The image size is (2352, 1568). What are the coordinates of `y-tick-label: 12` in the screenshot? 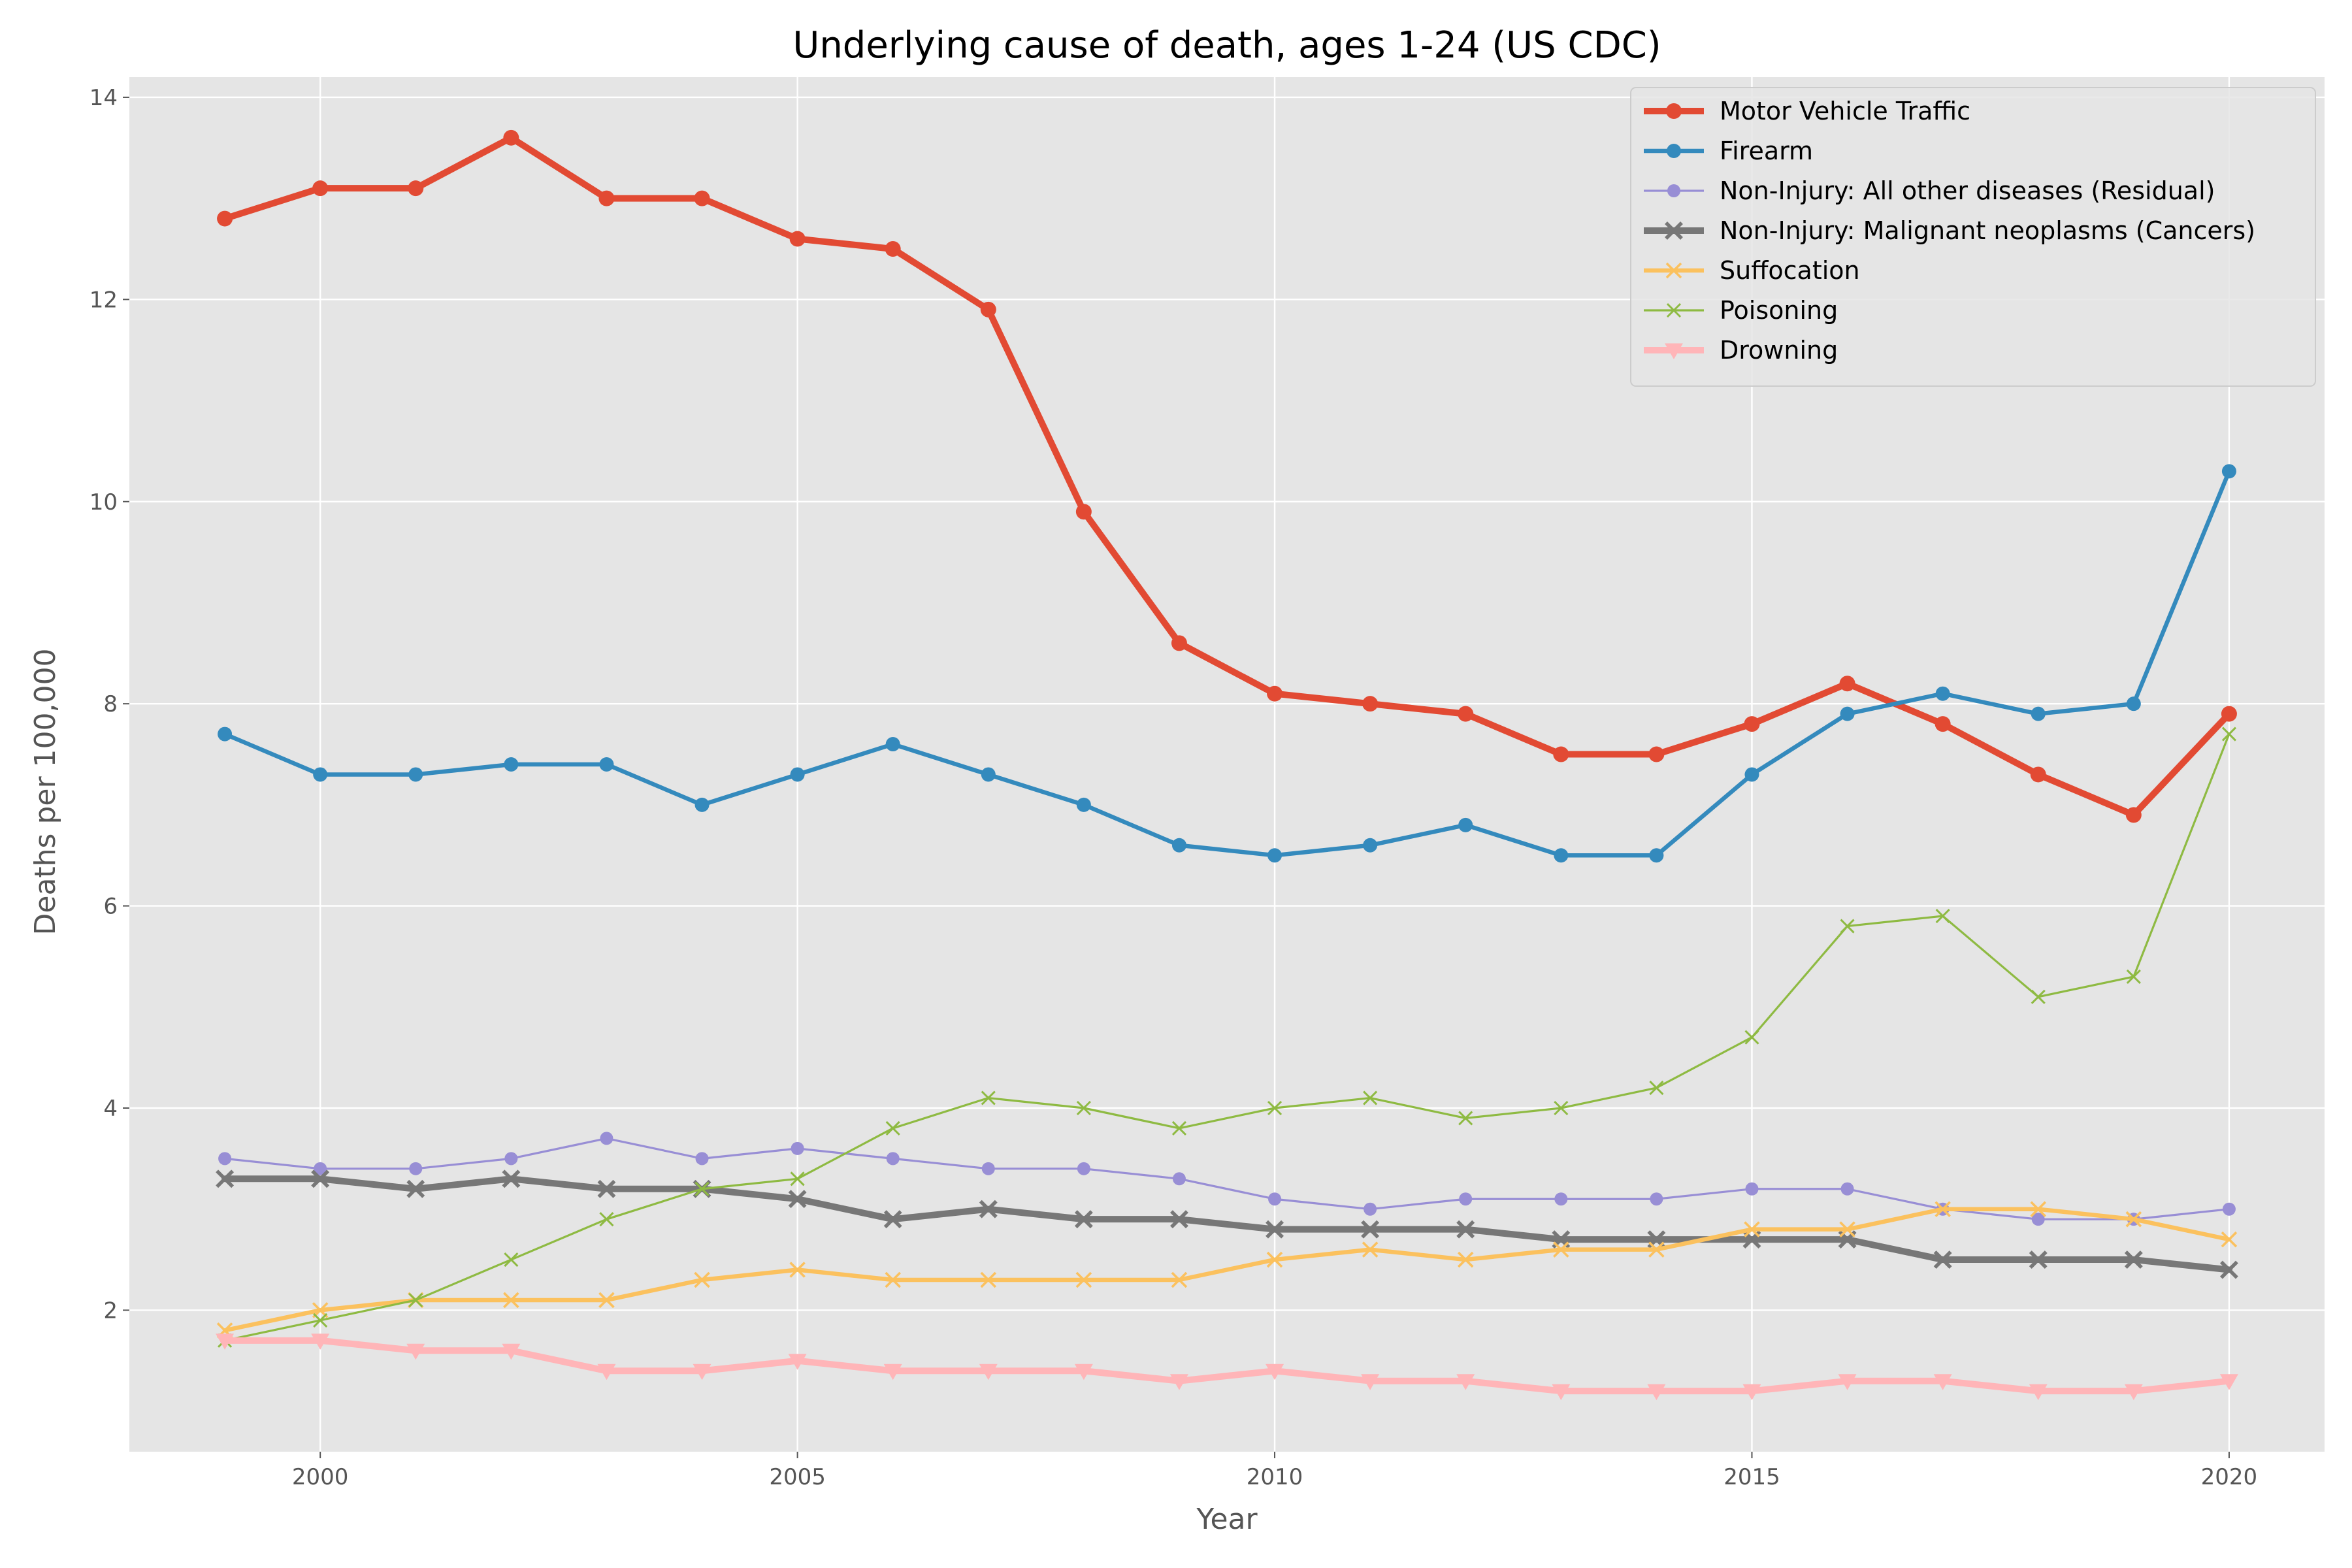 It's located at (104, 300).